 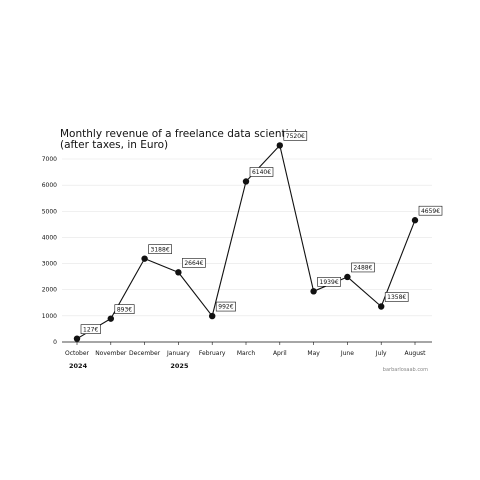 I want to click on data-label: 127€, so click(x=90, y=329).